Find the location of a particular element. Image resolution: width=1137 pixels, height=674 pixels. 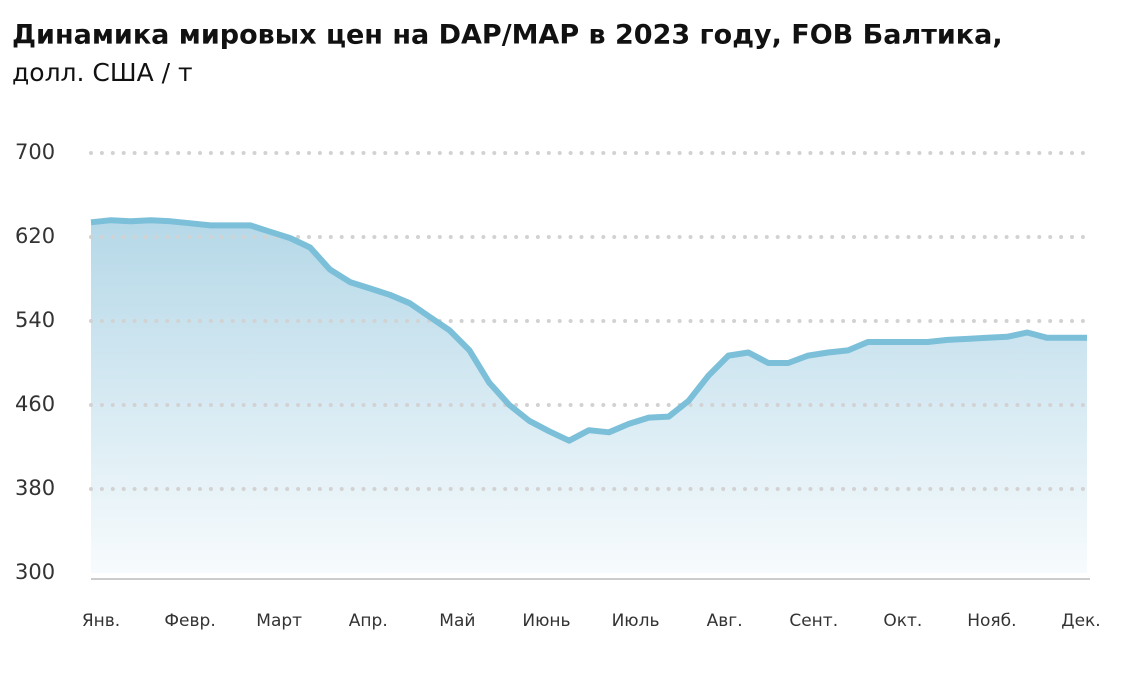

x-tick-label: Июнь is located at coordinates (546, 621).